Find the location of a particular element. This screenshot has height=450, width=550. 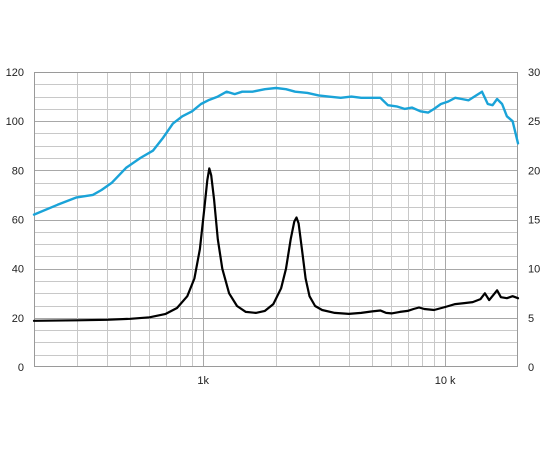

y2-tick-label: 0 is located at coordinates (531, 368).